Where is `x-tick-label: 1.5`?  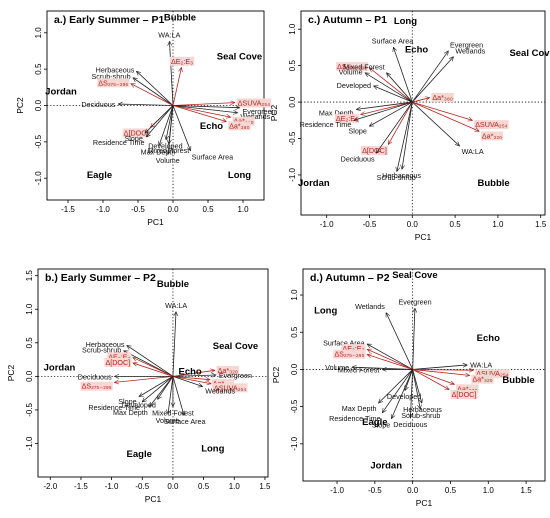 x-tick-label: 1.5 is located at coordinates (527, 490).